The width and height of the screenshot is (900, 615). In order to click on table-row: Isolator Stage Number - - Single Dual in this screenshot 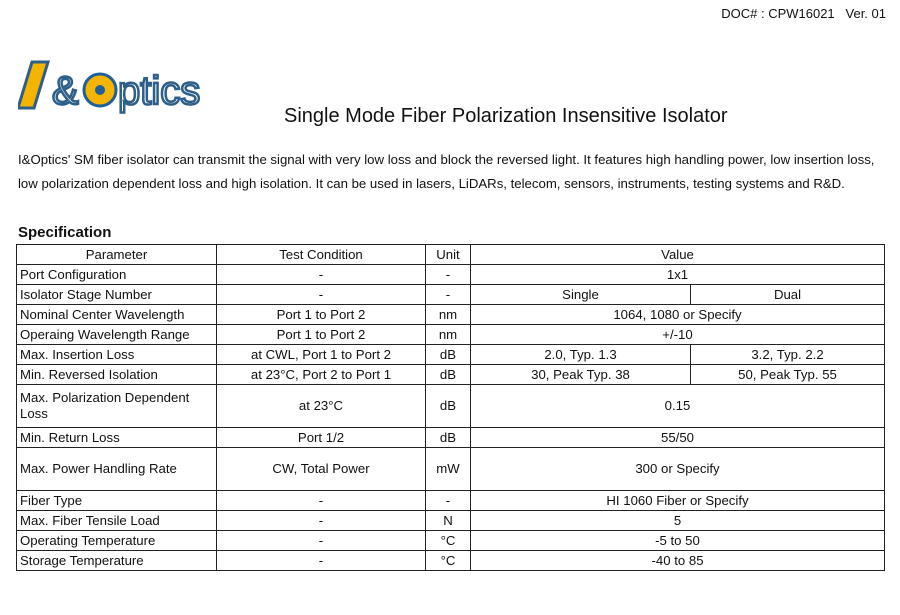, I will do `click(450, 294)`.